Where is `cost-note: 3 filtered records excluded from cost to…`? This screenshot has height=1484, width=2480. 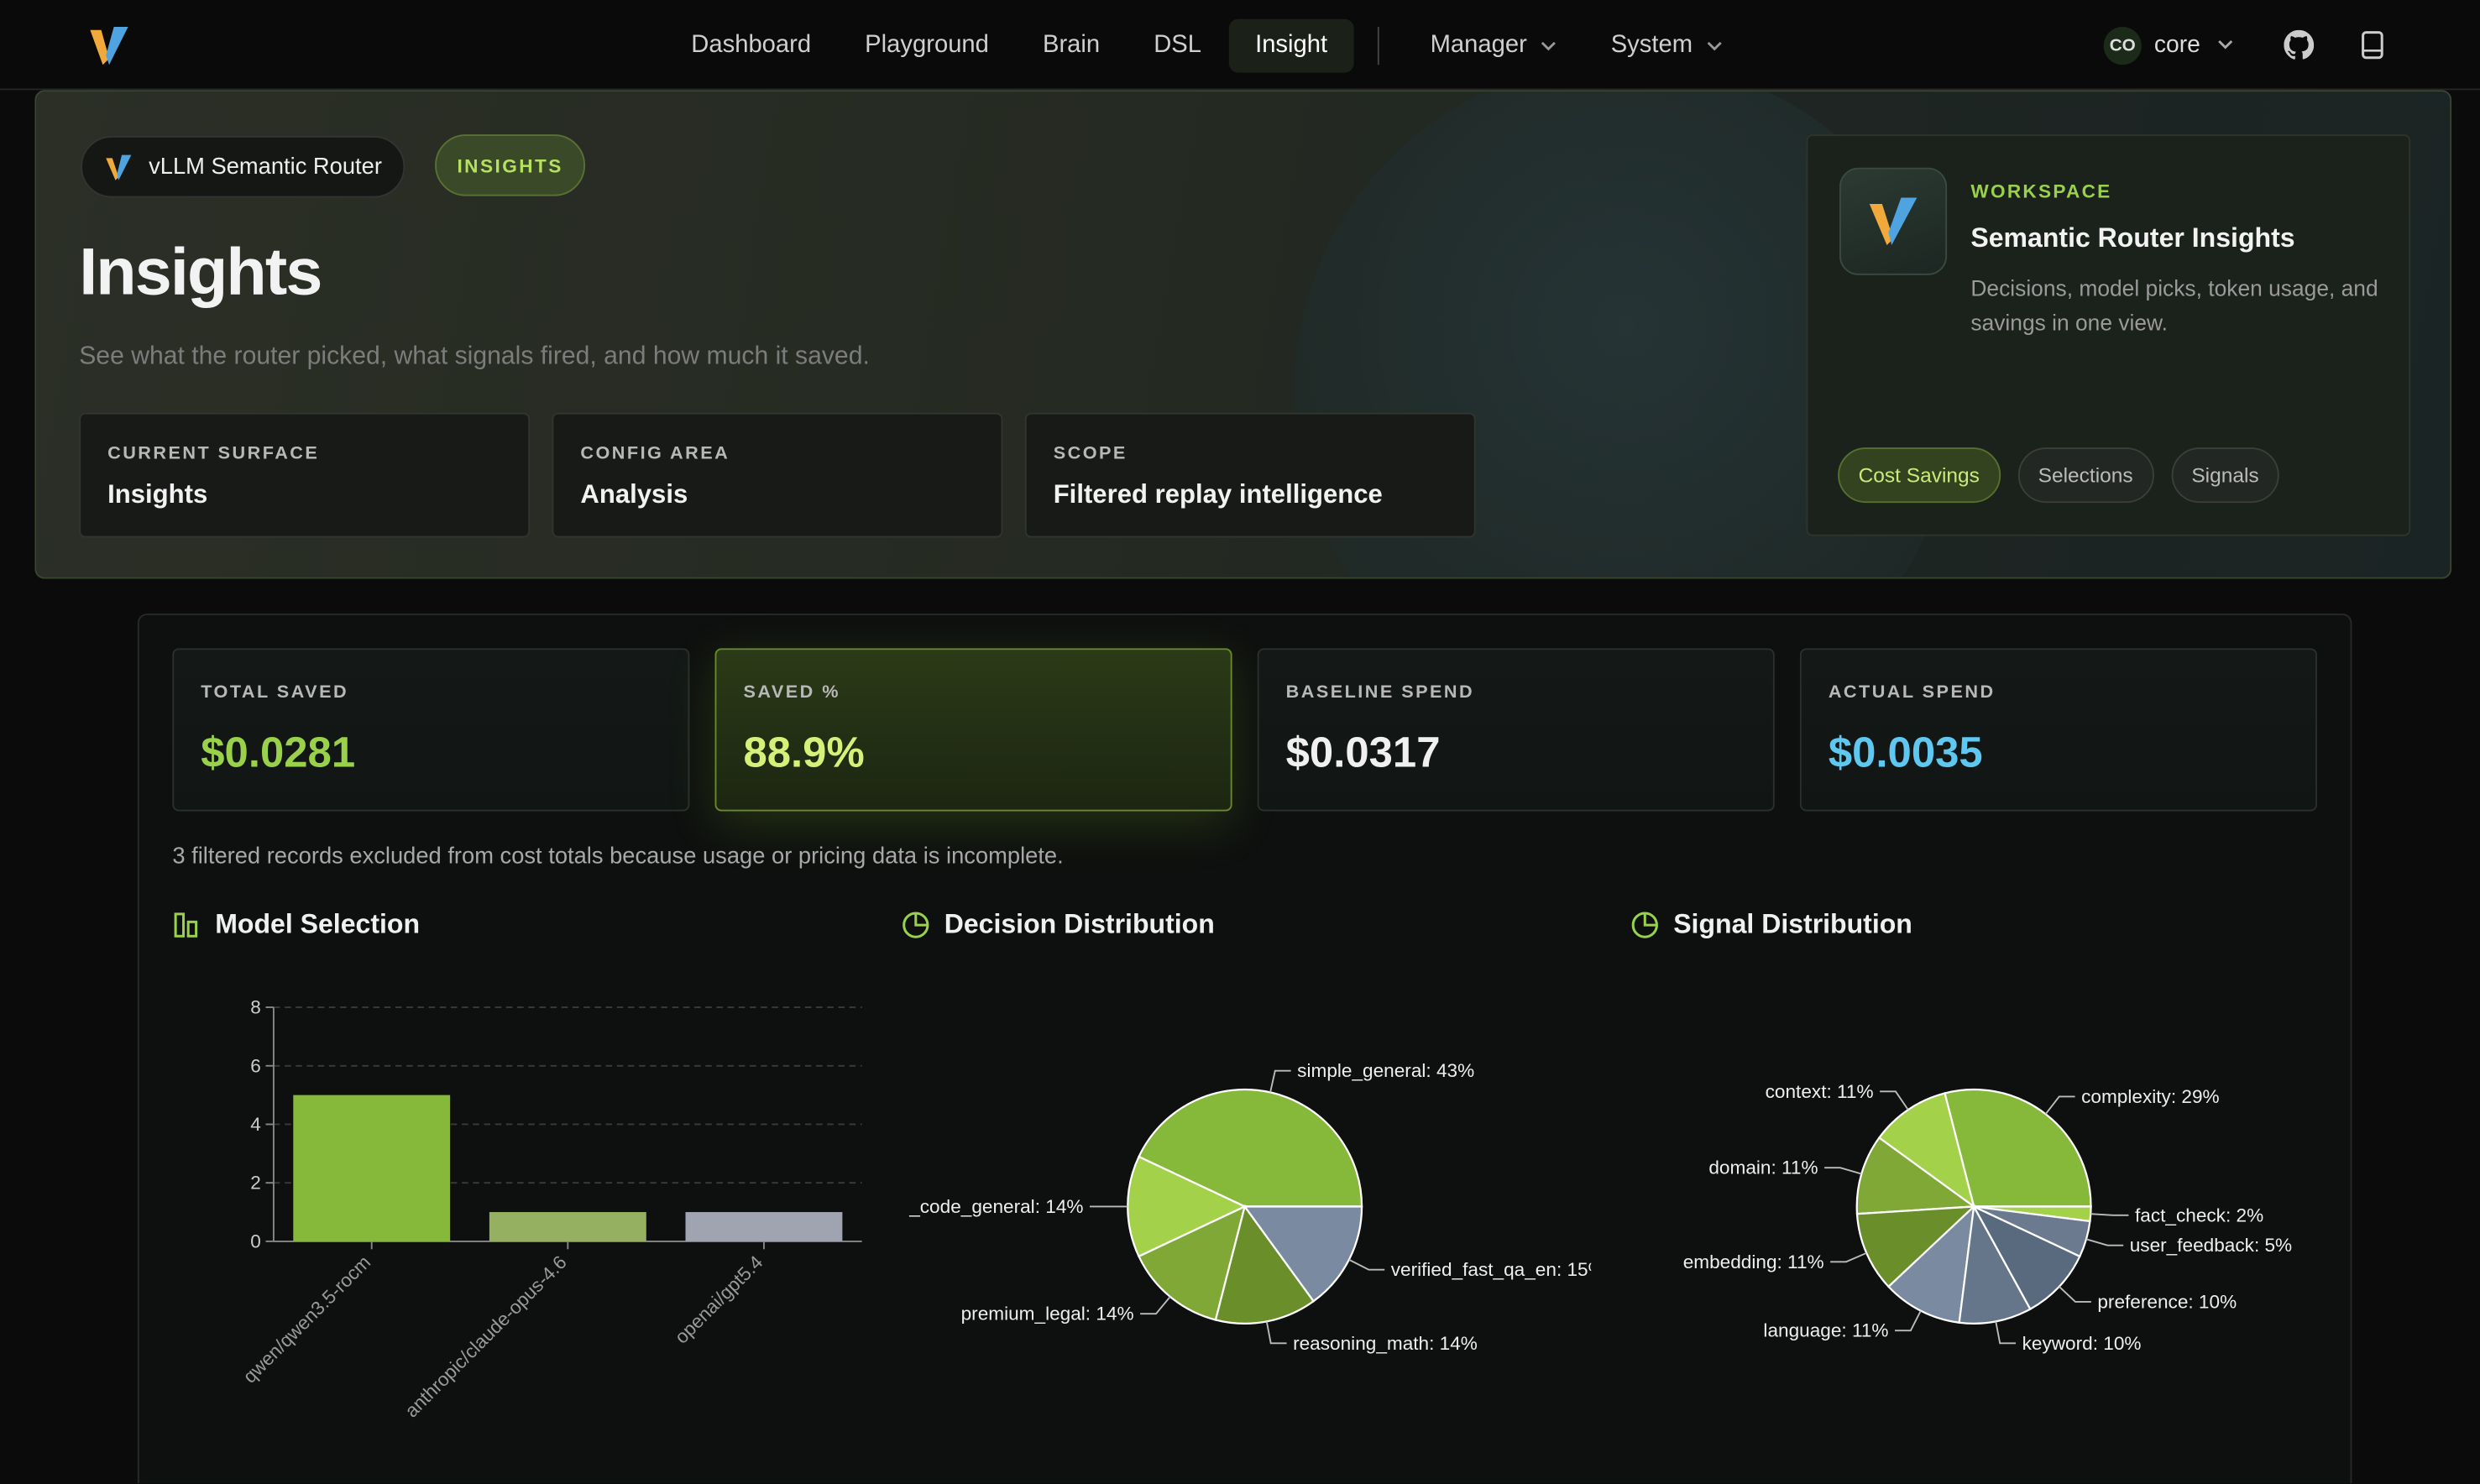
cost-note: 3 filtered records excluded from cost to… is located at coordinates (618, 857).